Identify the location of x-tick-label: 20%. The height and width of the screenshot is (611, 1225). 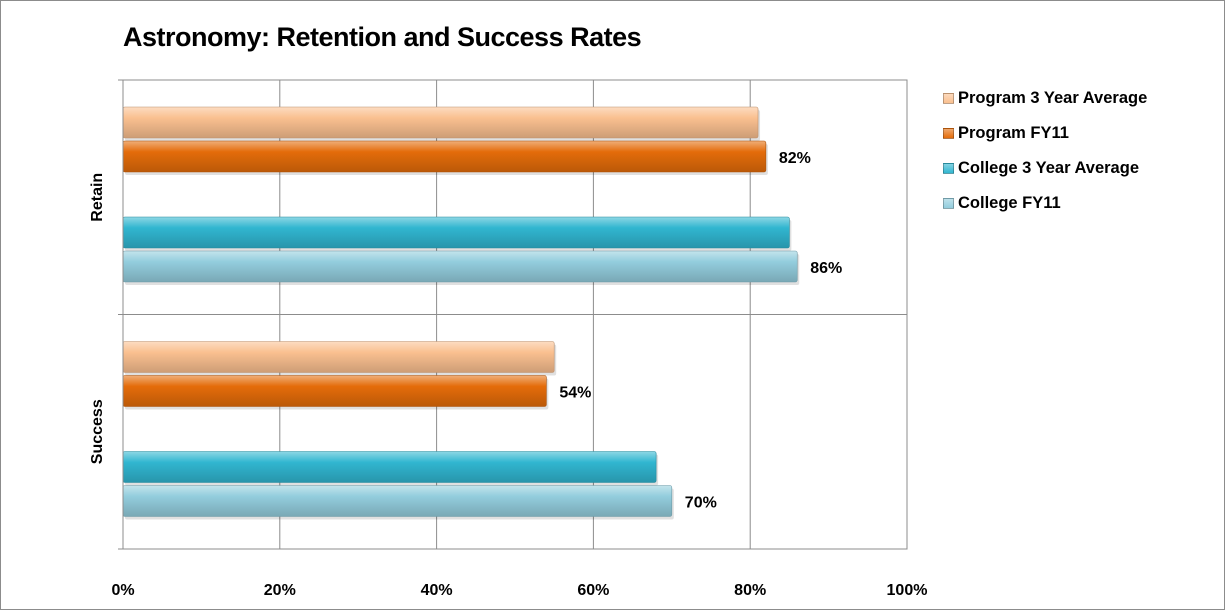
(280, 590).